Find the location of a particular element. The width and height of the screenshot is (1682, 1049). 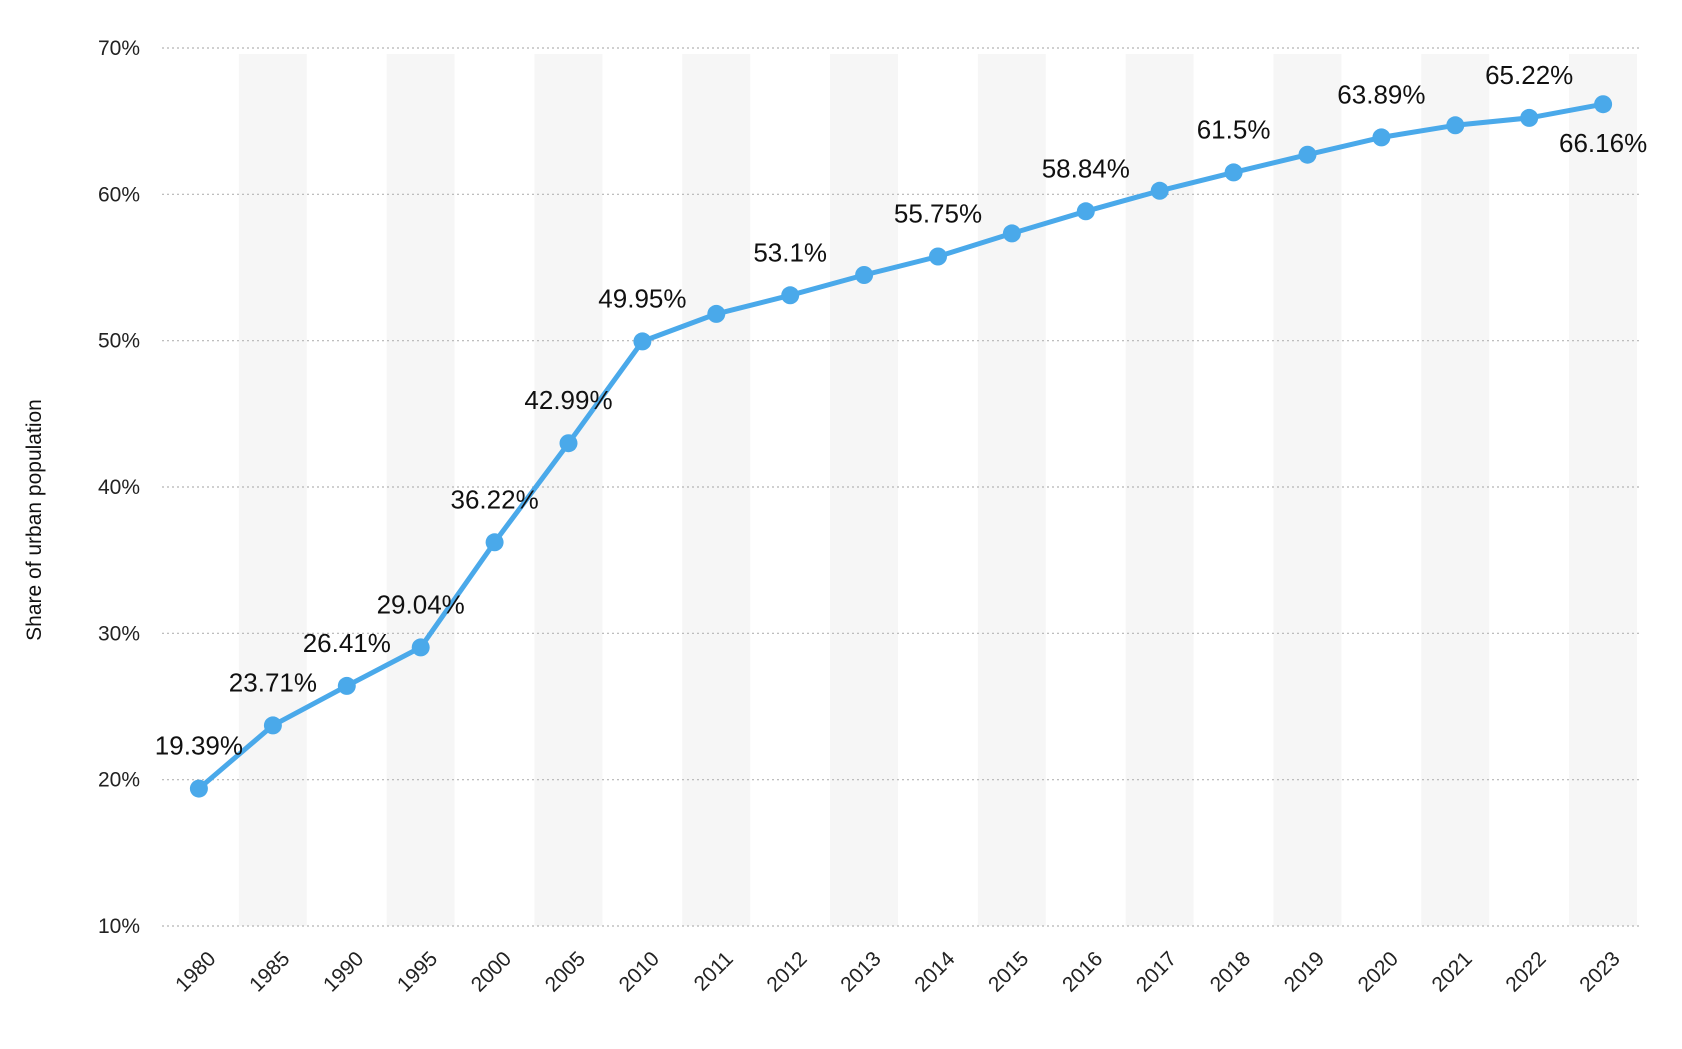

y-axis-ticks: 10% 20% 30% 40% 50% 60% 70% is located at coordinates (119, 487).